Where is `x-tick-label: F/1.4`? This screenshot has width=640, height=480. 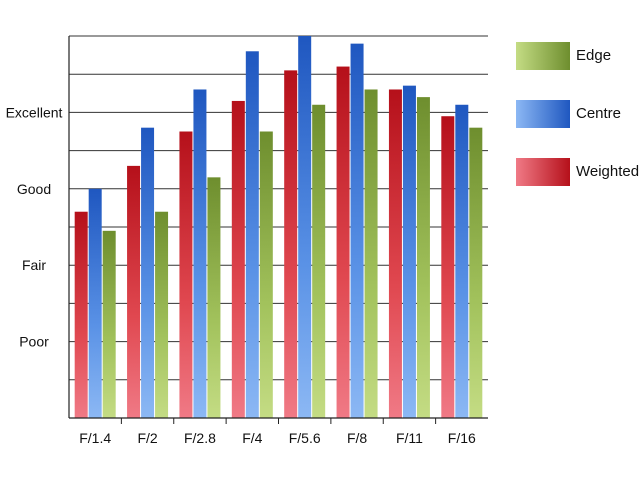
x-tick-label: F/1.4 is located at coordinates (95, 438).